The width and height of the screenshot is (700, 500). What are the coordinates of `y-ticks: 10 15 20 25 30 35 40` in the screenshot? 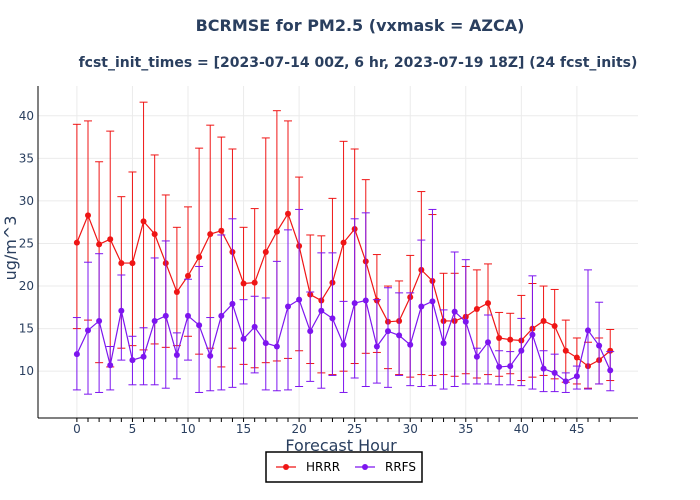 It's located at (26, 243).